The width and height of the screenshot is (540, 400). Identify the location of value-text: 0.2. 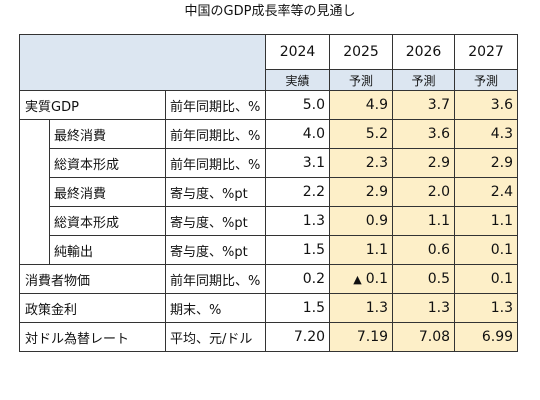
(314, 279).